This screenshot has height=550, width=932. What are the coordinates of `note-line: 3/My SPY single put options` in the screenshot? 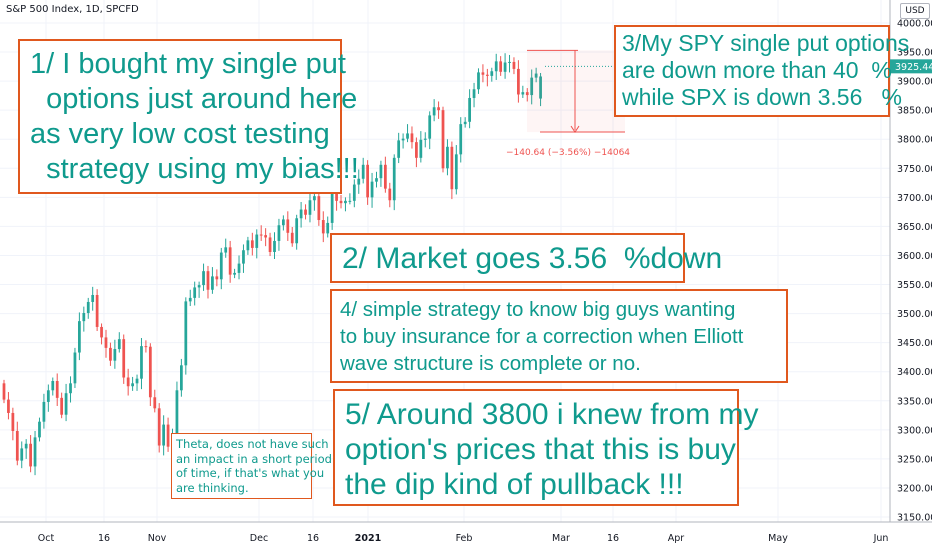 It's located at (766, 43).